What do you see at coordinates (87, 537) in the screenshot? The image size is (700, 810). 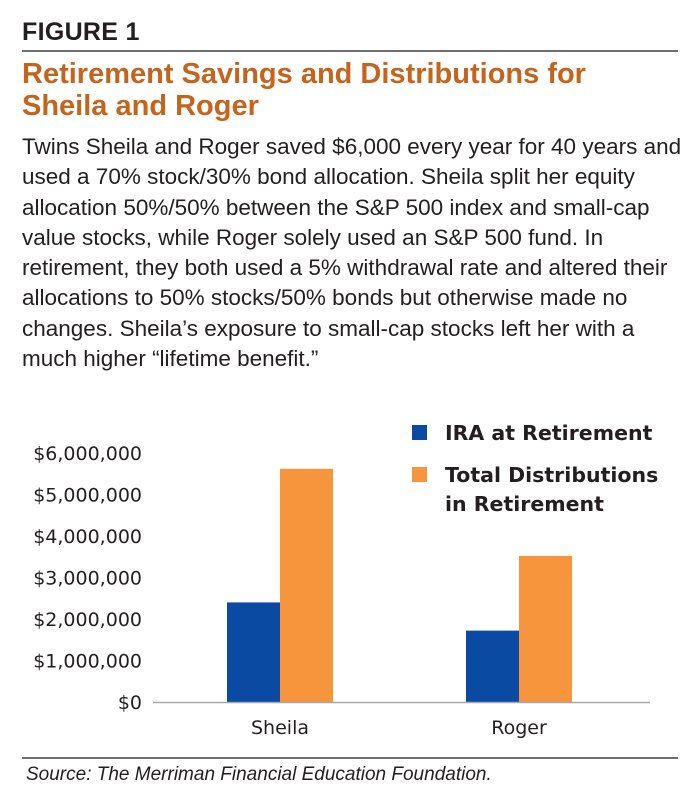 I see `y-tick-label: $4,000,000` at bounding box center [87, 537].